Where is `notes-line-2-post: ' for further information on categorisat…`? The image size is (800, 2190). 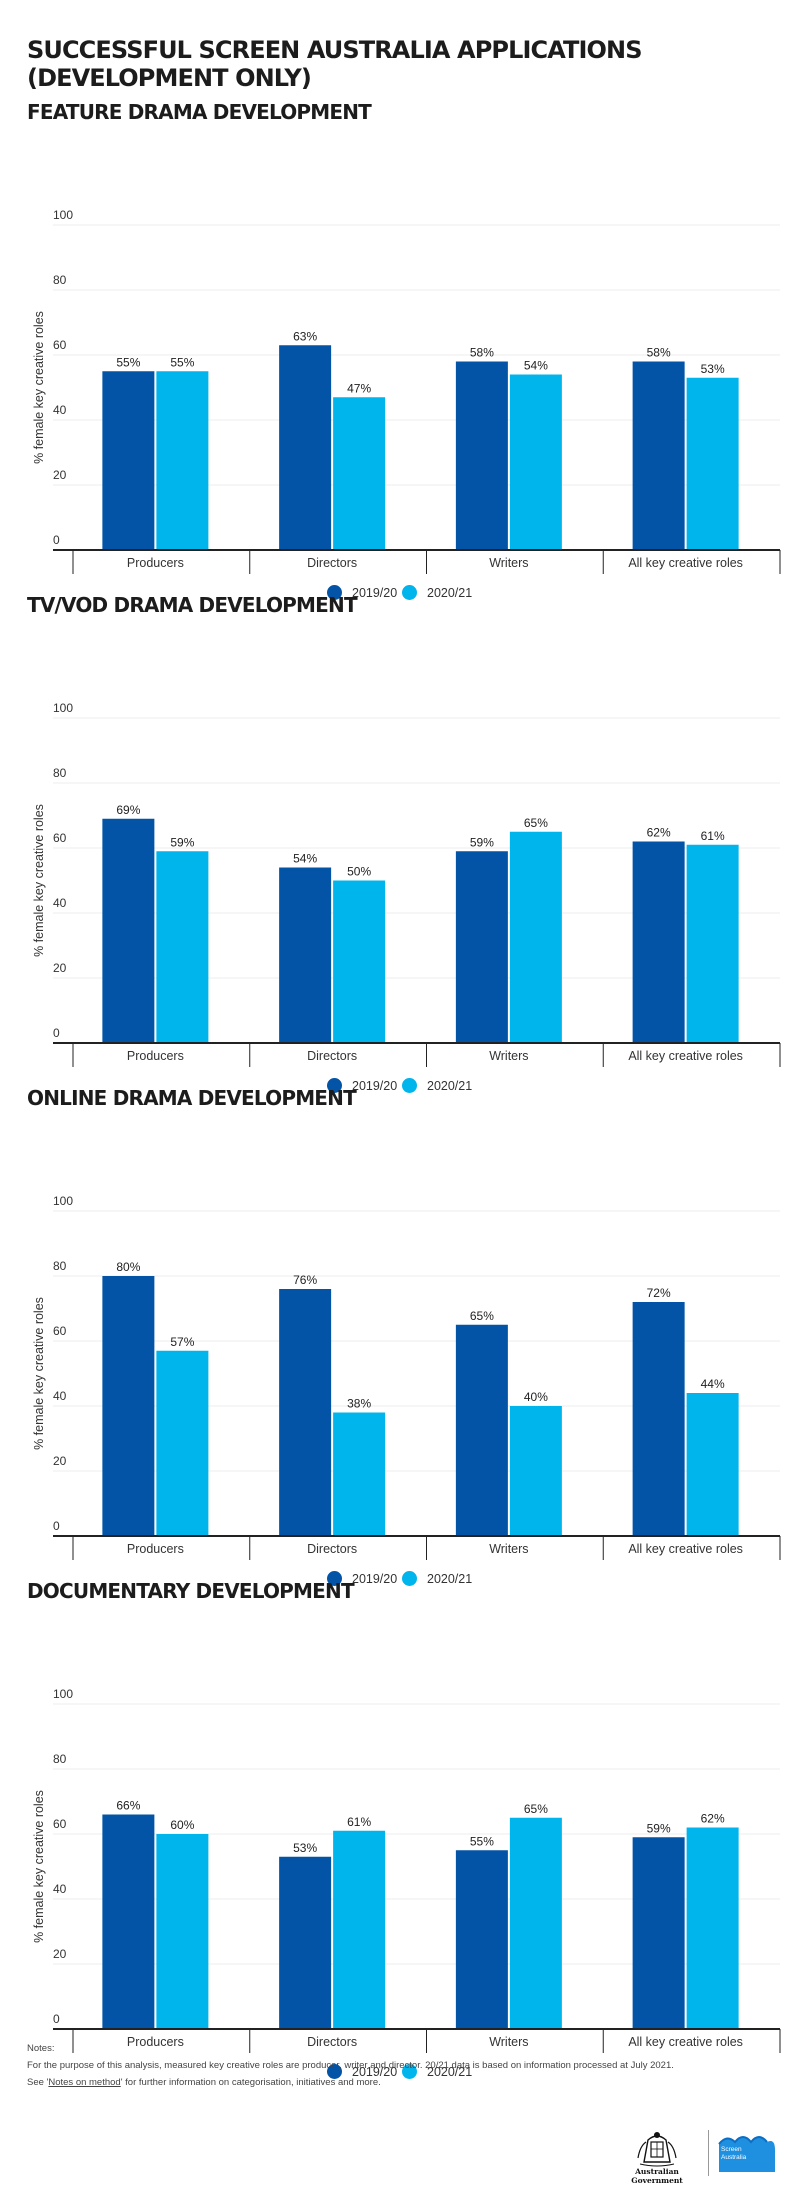
notes-line-2-post: ' for further information on categorisat… is located at coordinates (250, 2082).